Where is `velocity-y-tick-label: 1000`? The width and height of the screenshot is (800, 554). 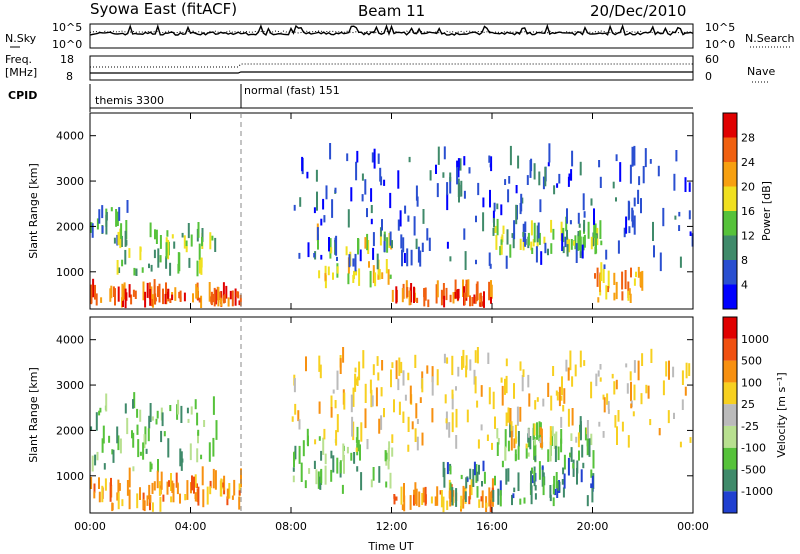
velocity-y-tick-label: 1000 is located at coordinates (70, 476).